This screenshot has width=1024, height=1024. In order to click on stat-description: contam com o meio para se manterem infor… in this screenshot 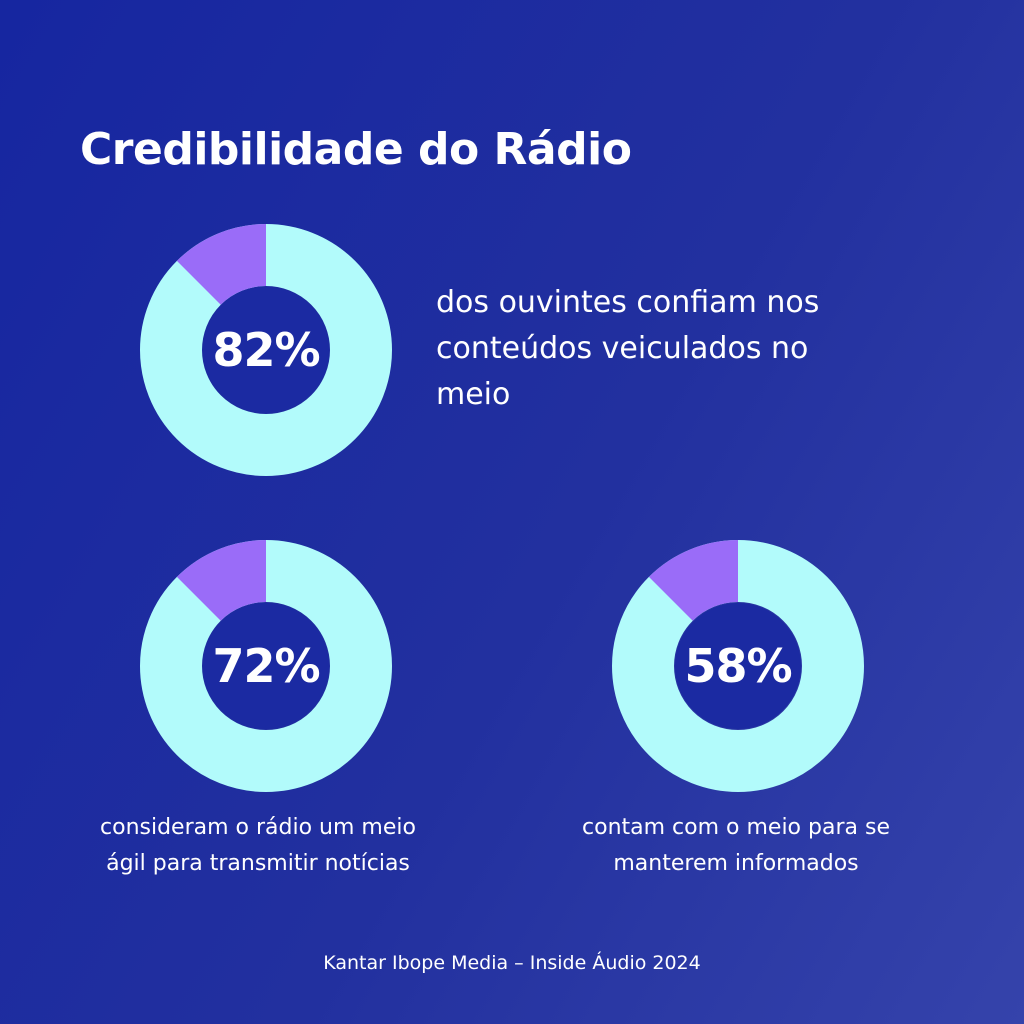, I will do `click(736, 845)`.